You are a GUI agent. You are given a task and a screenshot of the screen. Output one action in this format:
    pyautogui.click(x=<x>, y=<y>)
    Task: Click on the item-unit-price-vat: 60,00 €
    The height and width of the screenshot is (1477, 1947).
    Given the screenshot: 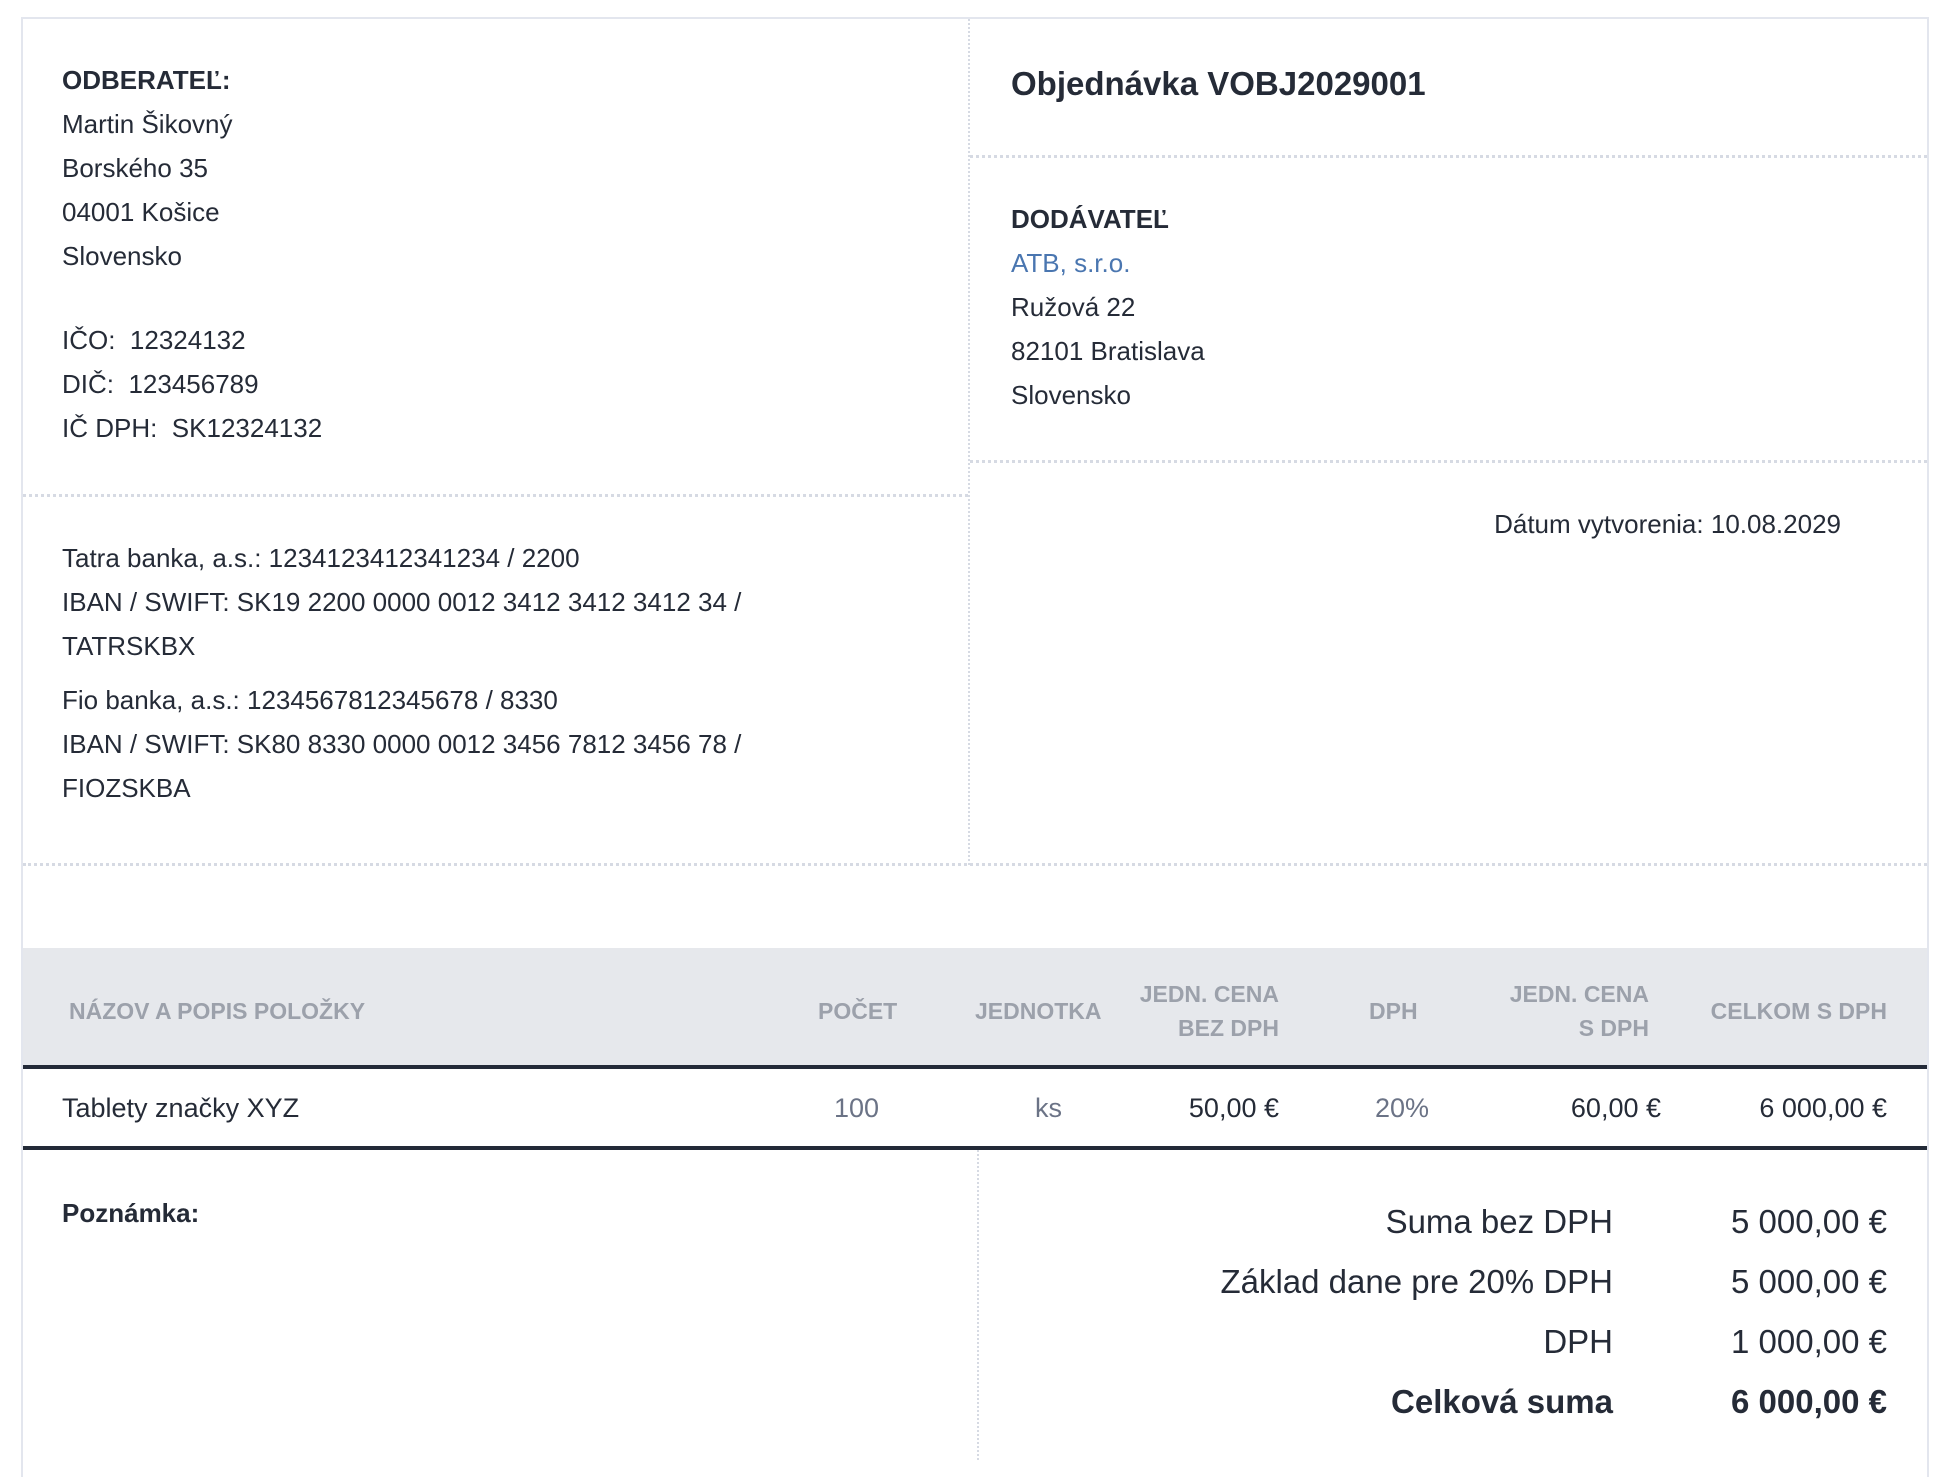 What is the action you would take?
    pyautogui.click(x=1615, y=1108)
    